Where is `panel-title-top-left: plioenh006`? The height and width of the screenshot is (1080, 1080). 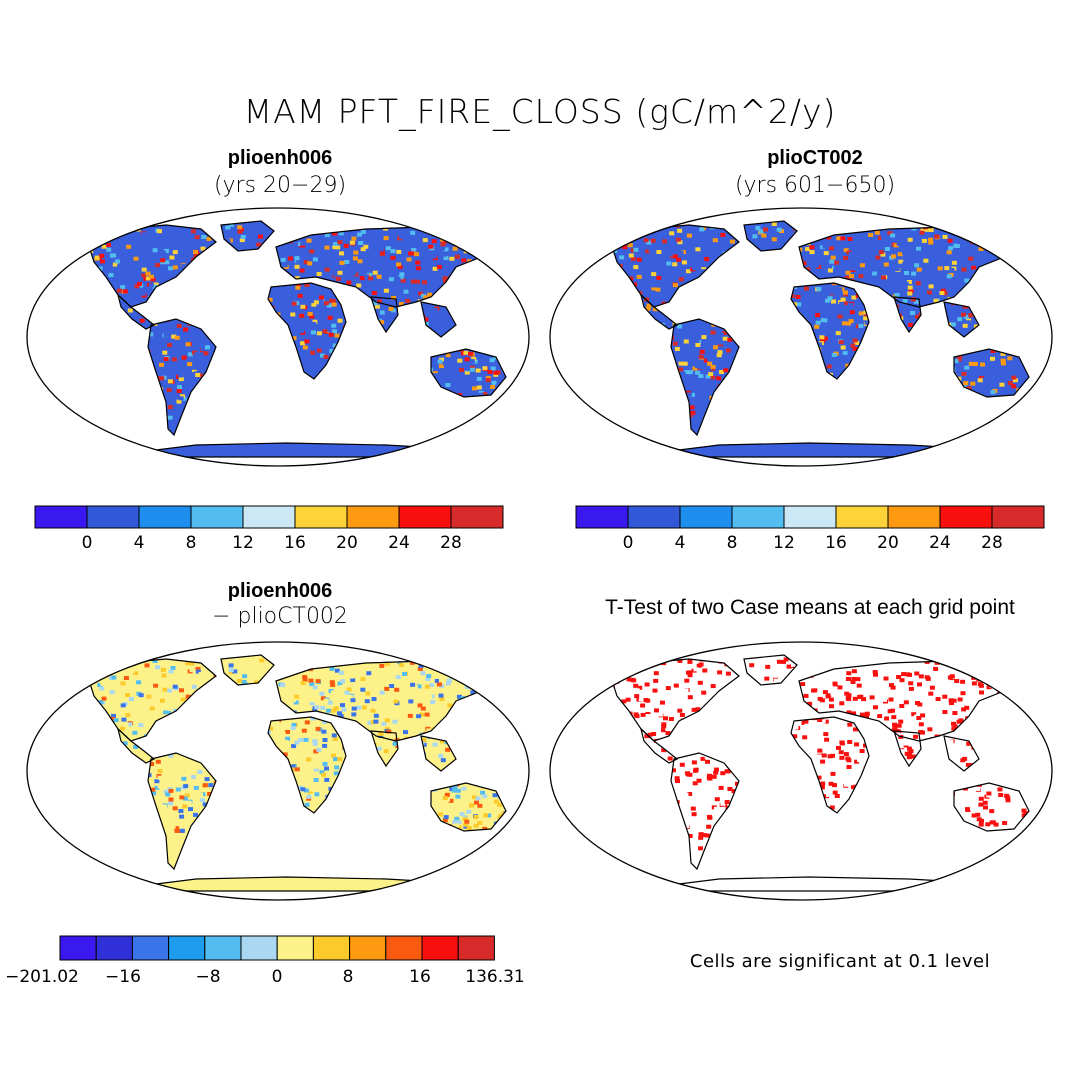
panel-title-top-left: plioenh006 is located at coordinates (280, 158).